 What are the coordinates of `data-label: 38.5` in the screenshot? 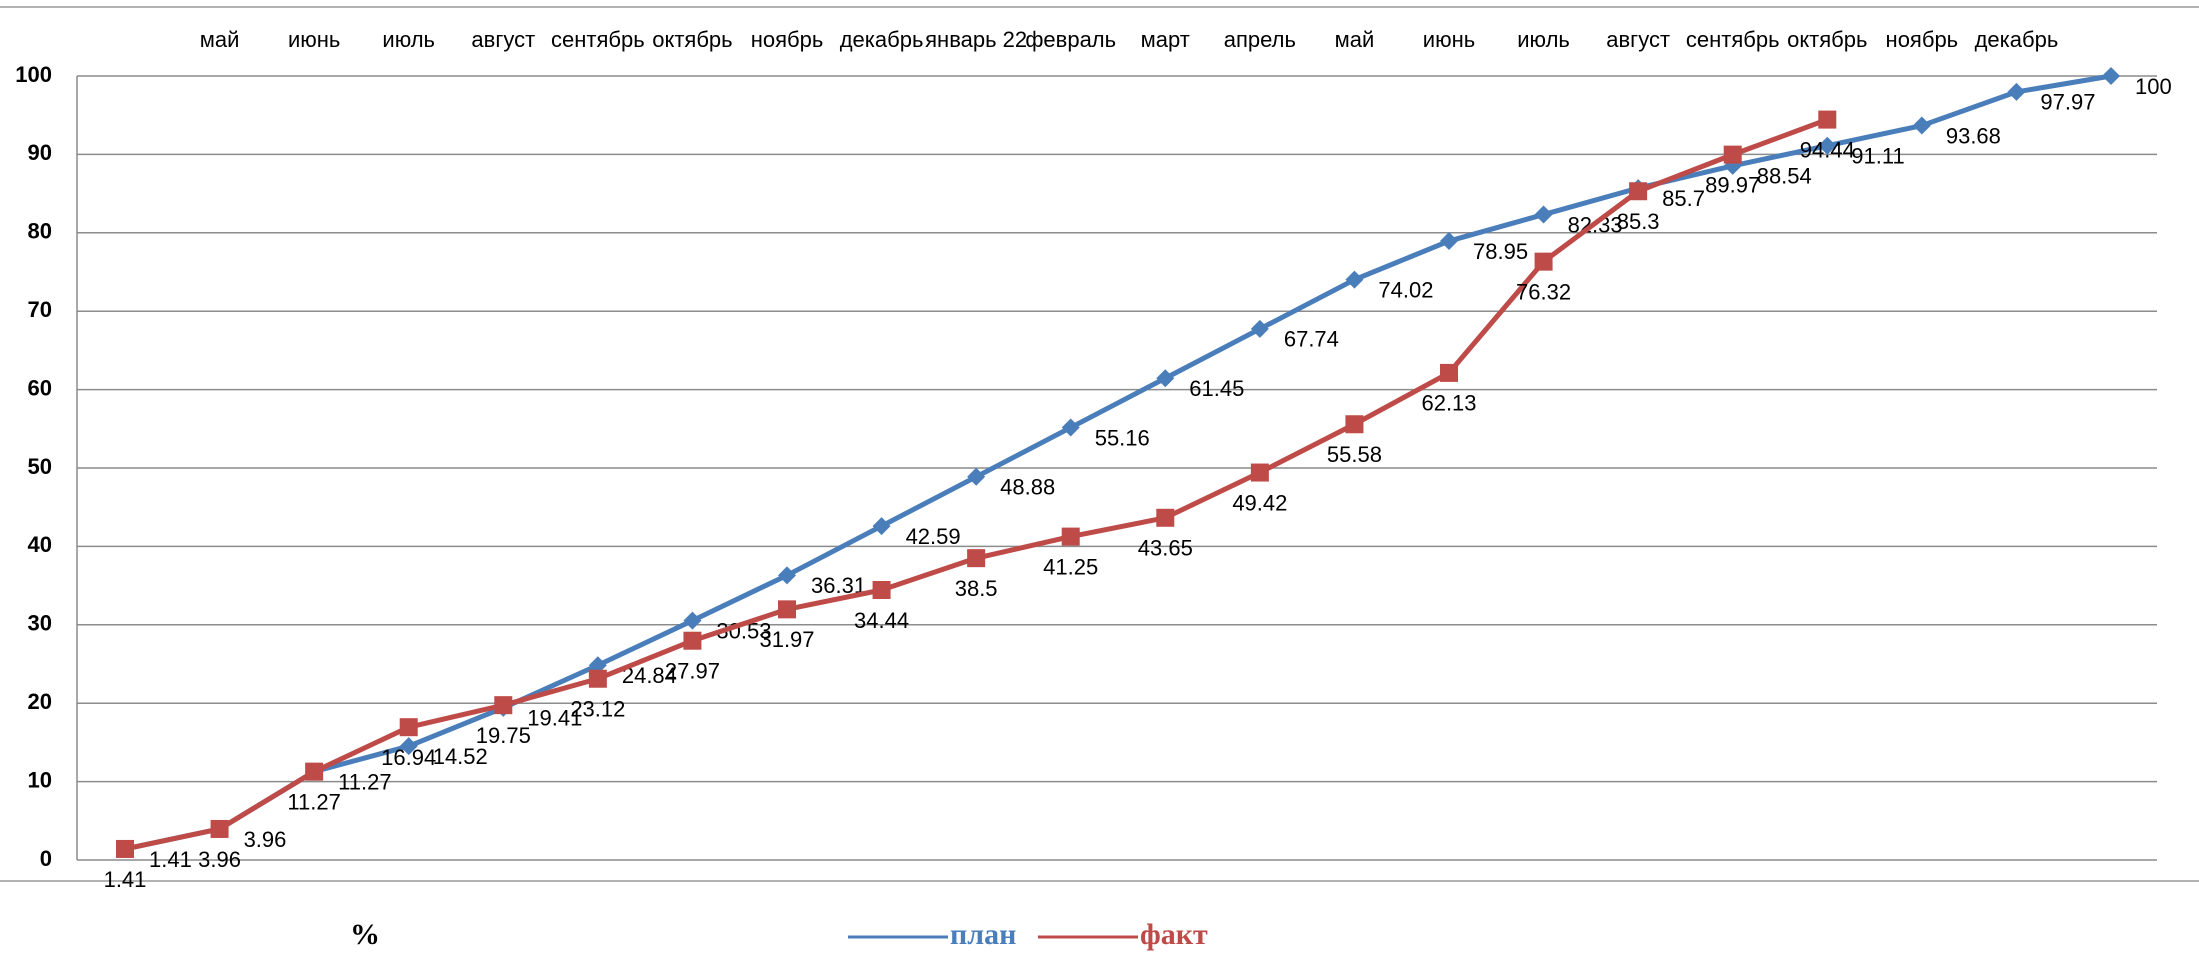 It's located at (976, 588).